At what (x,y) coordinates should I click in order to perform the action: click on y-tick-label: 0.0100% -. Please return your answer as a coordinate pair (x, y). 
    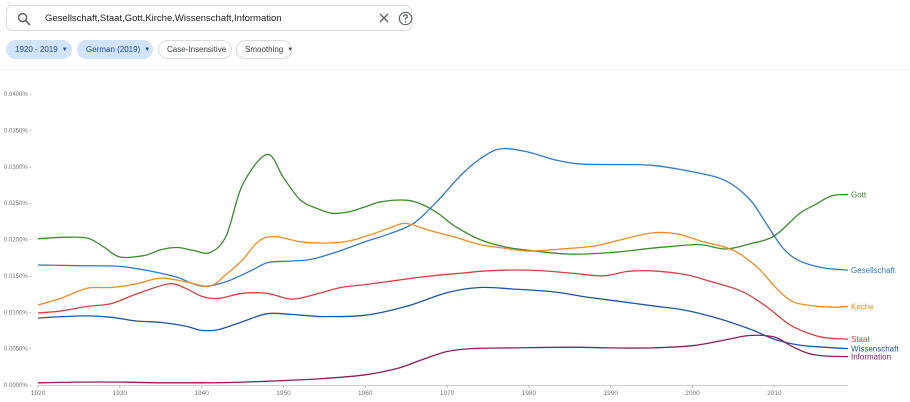
    Looking at the image, I should click on (17, 313).